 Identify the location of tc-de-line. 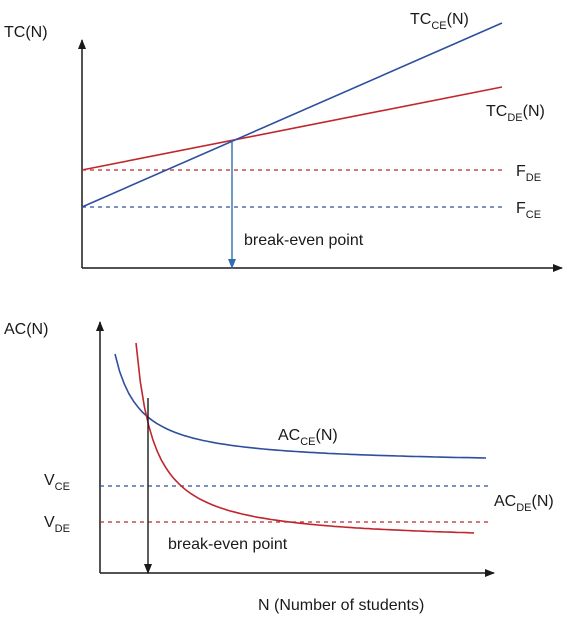
(292, 128).